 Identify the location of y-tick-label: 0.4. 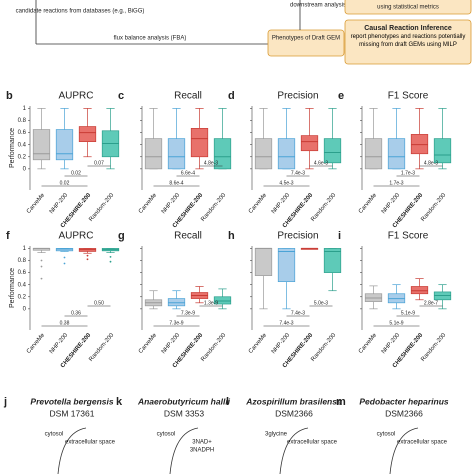
(22, 145).